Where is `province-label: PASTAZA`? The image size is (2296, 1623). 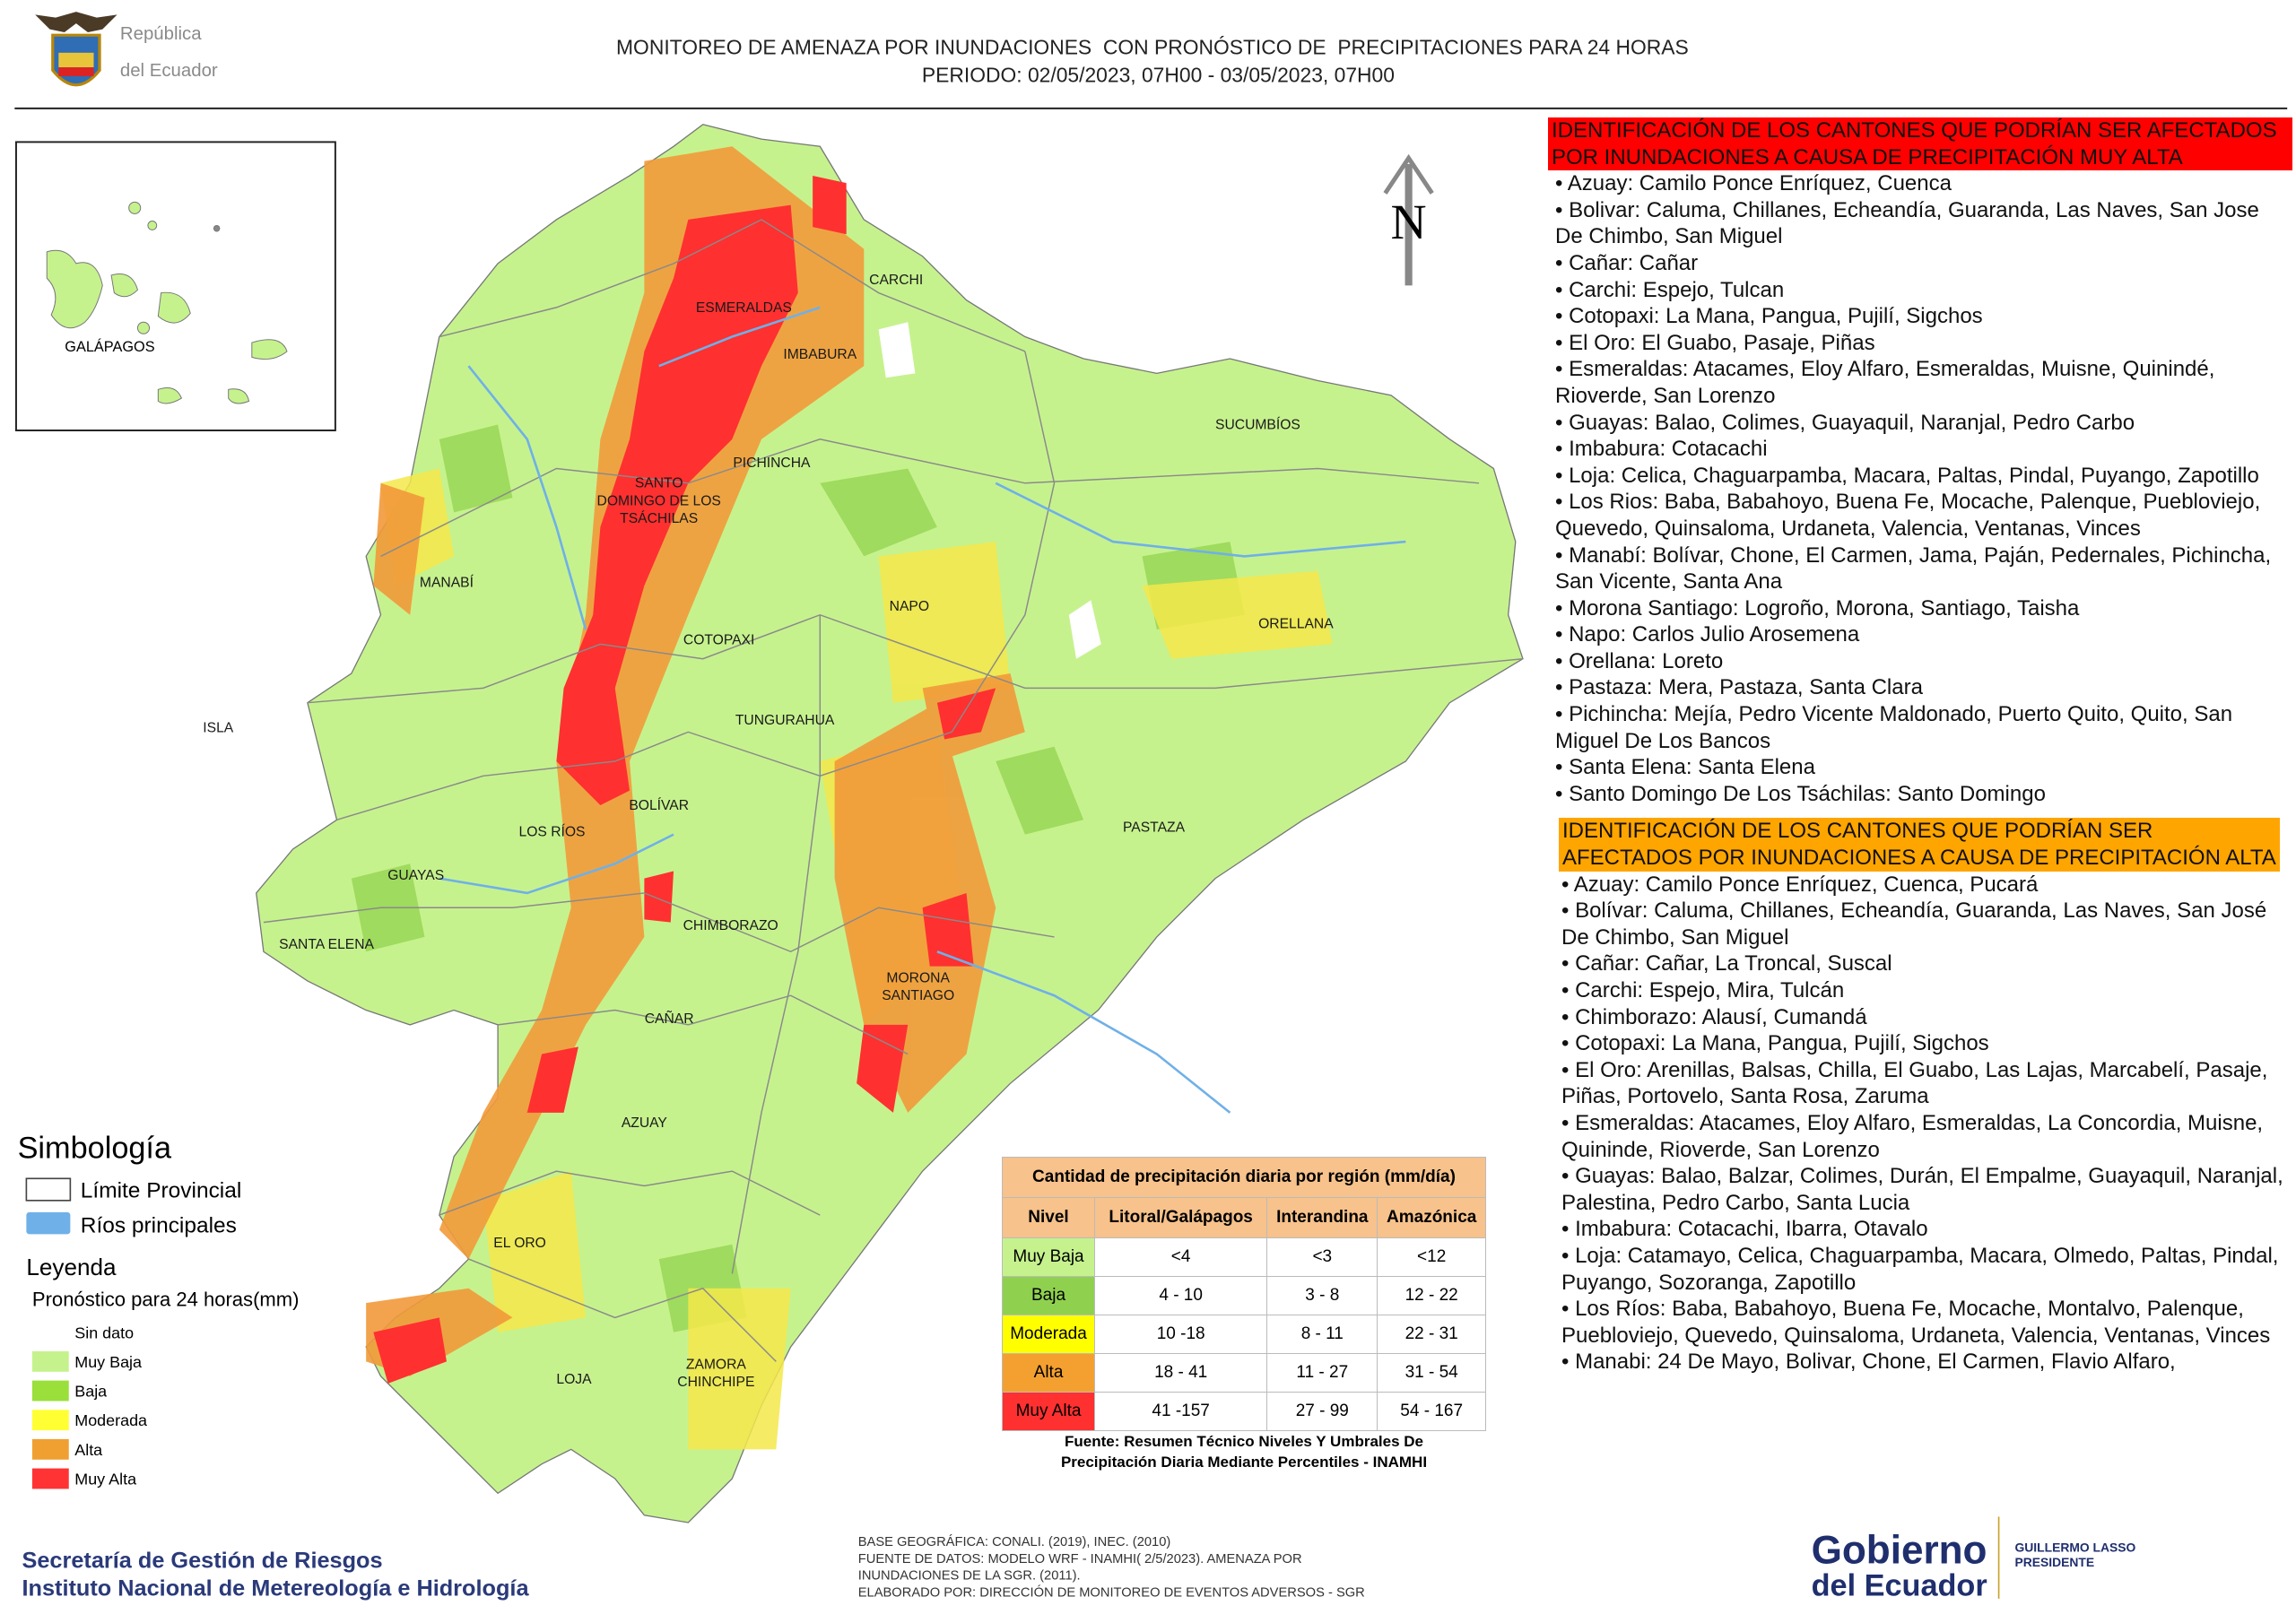 province-label: PASTAZA is located at coordinates (1154, 827).